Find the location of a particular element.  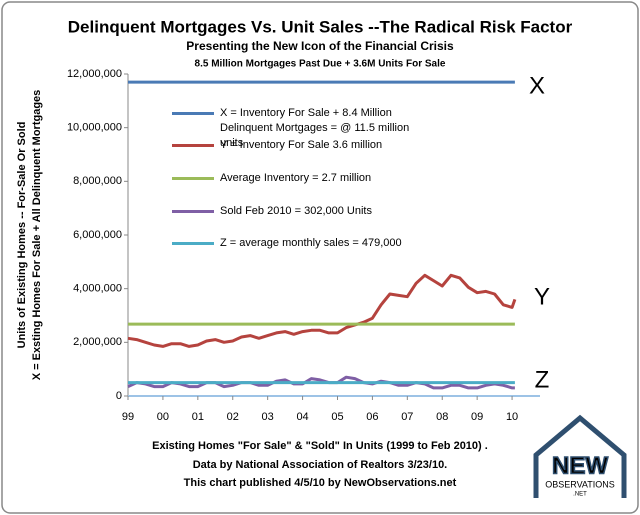

x-tick-label: 08 is located at coordinates (442, 417).